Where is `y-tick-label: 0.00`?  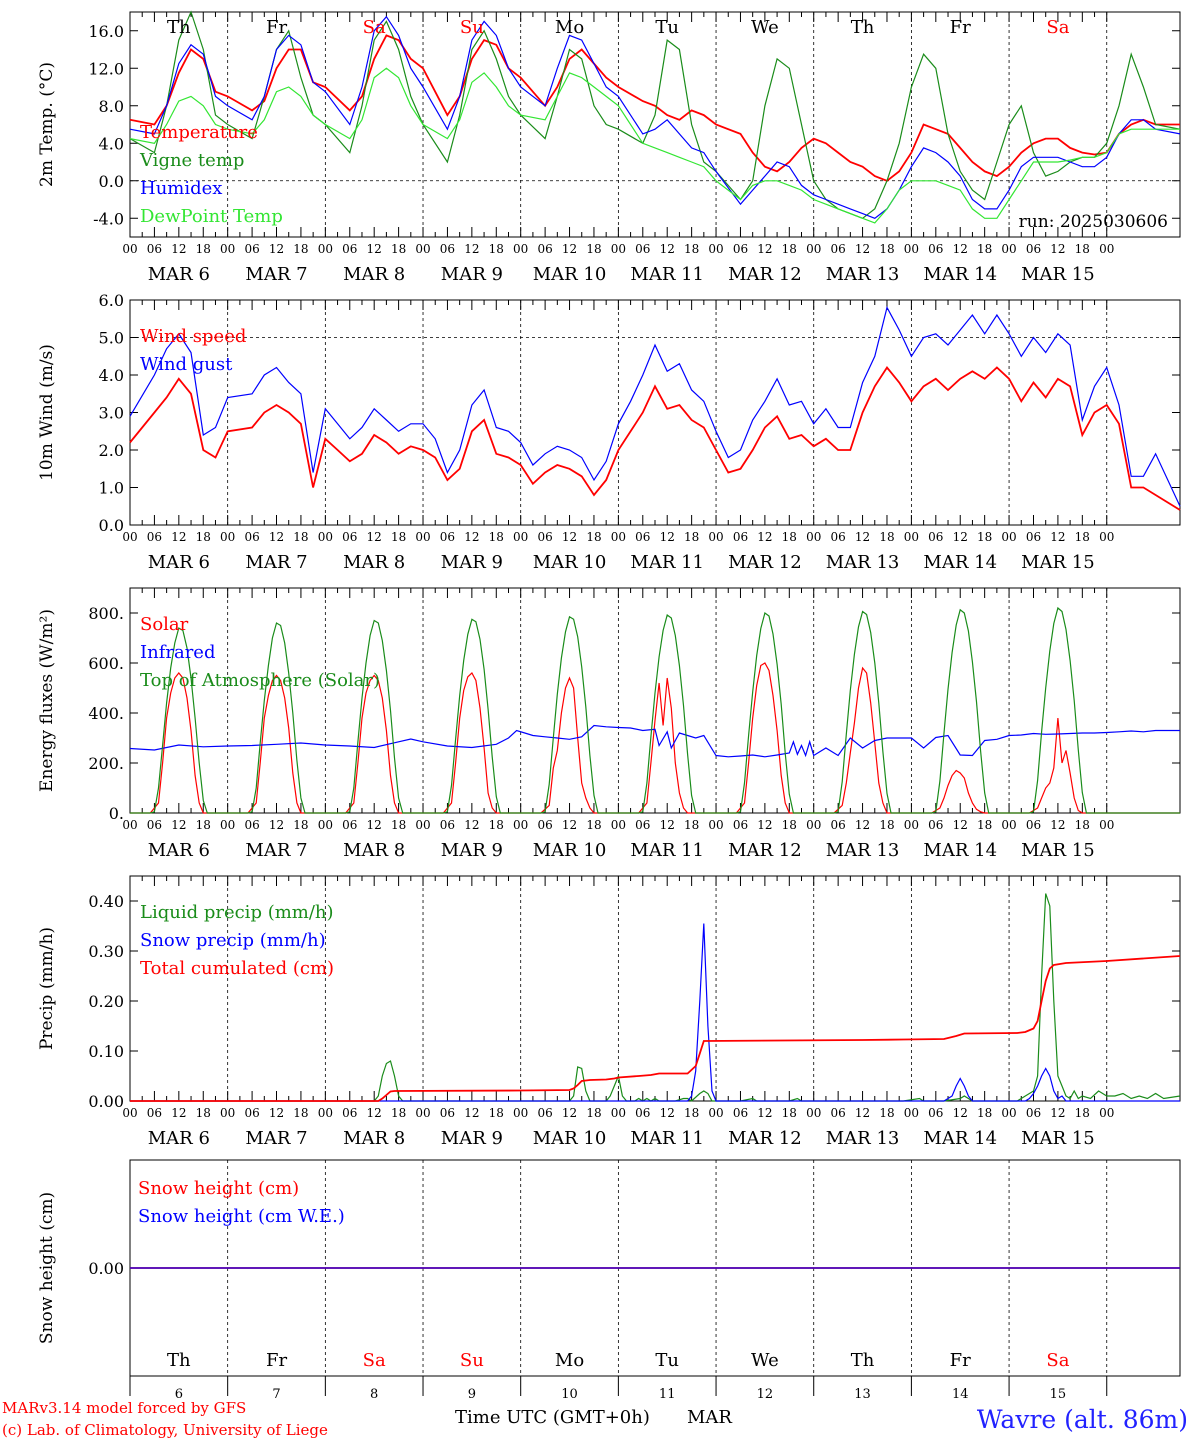
y-tick-label: 0.00 is located at coordinates (106, 1101).